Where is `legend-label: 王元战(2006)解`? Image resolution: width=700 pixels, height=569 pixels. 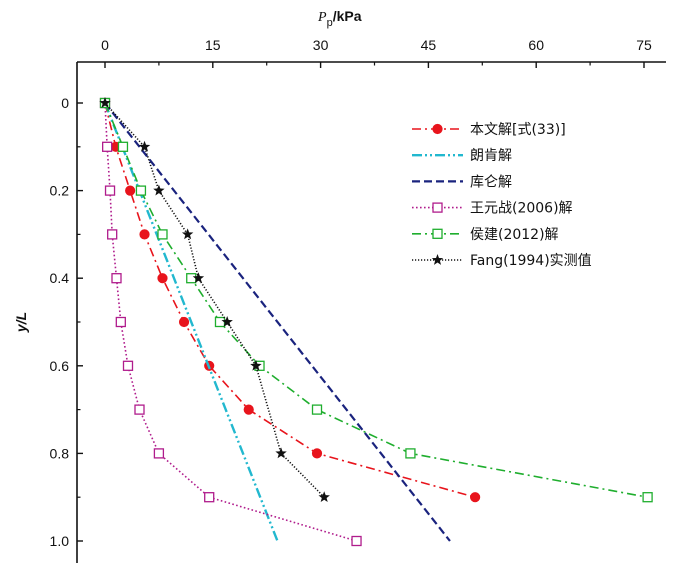
legend-label: 王元战(2006)解 is located at coordinates (521, 209).